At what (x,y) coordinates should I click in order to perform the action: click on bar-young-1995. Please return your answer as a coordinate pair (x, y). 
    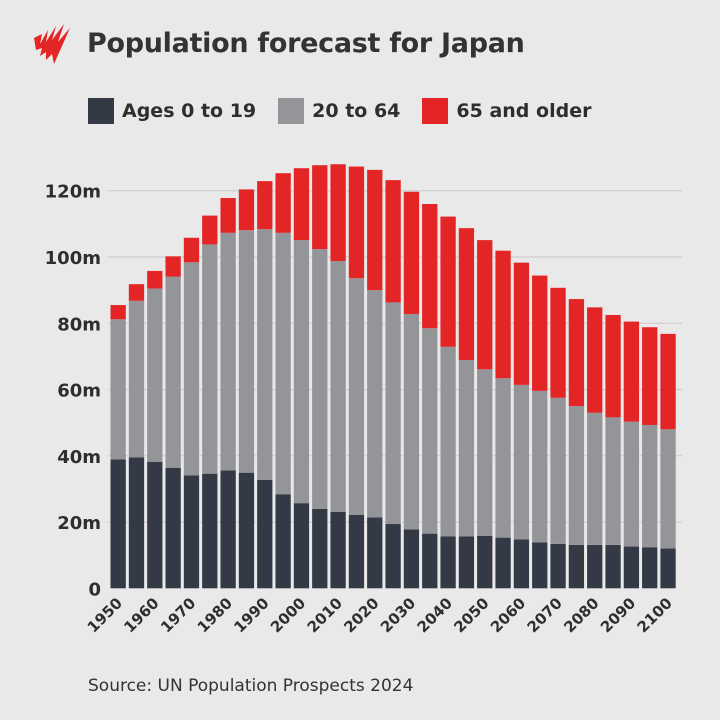
    Looking at the image, I should click on (283, 541).